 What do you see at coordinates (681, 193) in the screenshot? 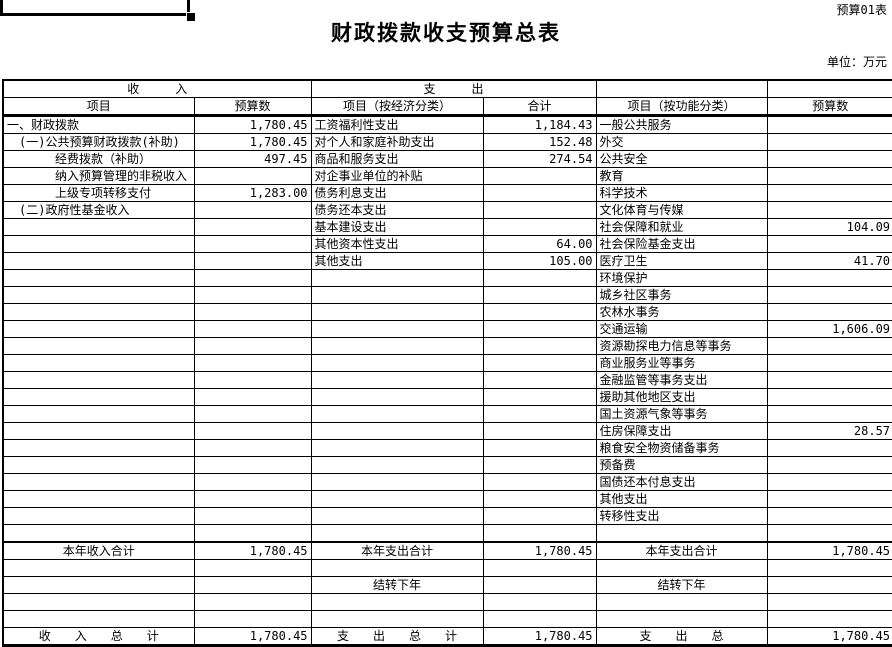
I see `cell-r5-c5: 科学技术` at bounding box center [681, 193].